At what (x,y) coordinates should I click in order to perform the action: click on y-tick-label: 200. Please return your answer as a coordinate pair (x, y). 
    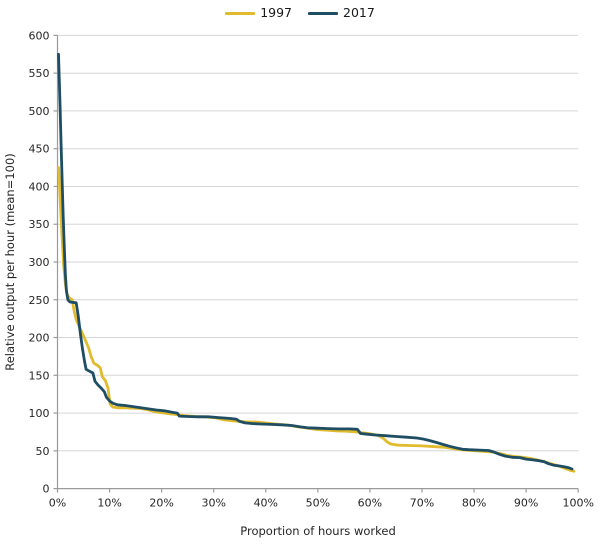
    Looking at the image, I should click on (39, 338).